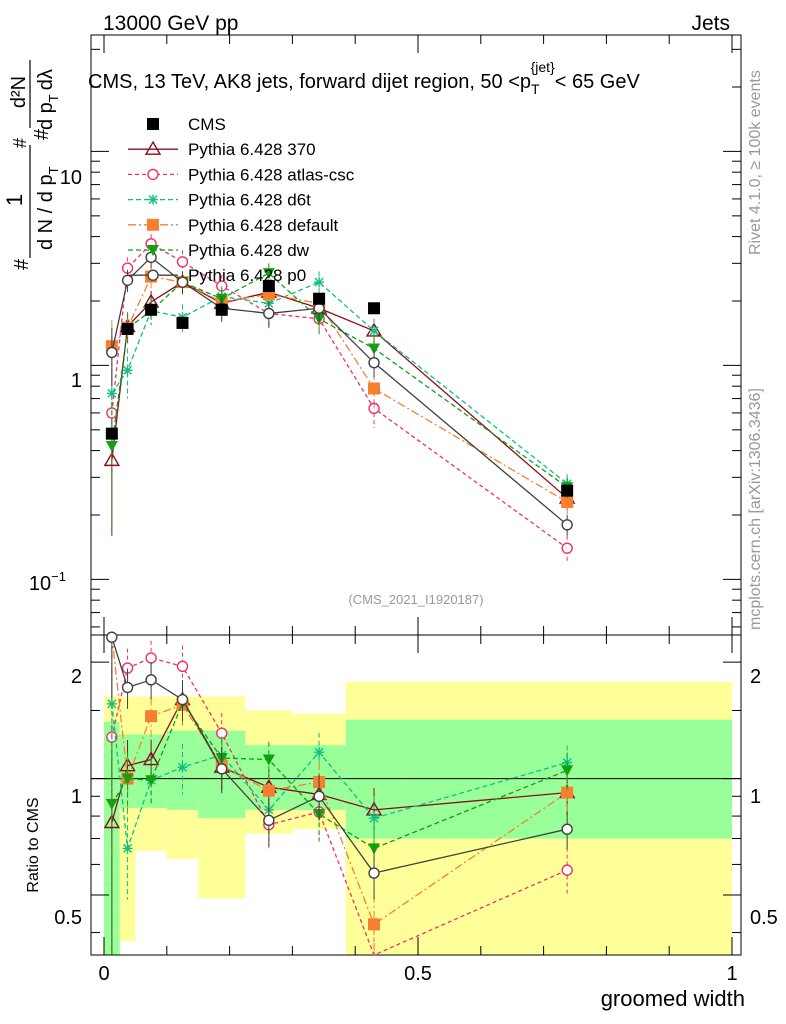 The width and height of the screenshot is (786, 1024). I want to click on x-tick-label-1: 1, so click(731, 974).